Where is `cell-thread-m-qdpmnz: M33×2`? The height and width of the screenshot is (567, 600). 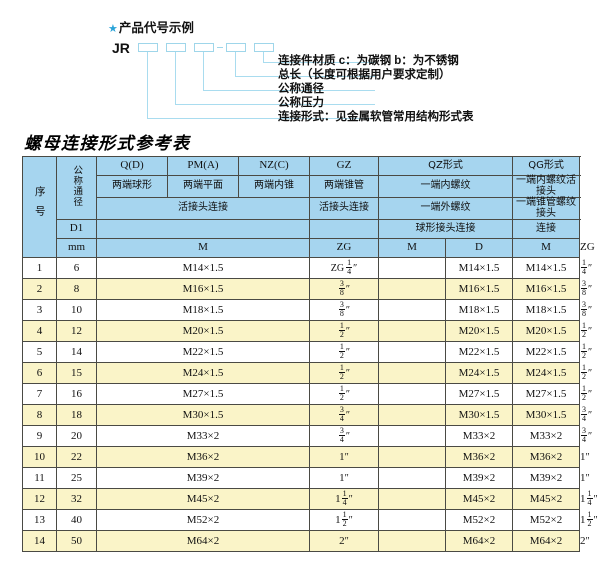 cell-thread-m-qdpmnz: M33×2 is located at coordinates (203, 436).